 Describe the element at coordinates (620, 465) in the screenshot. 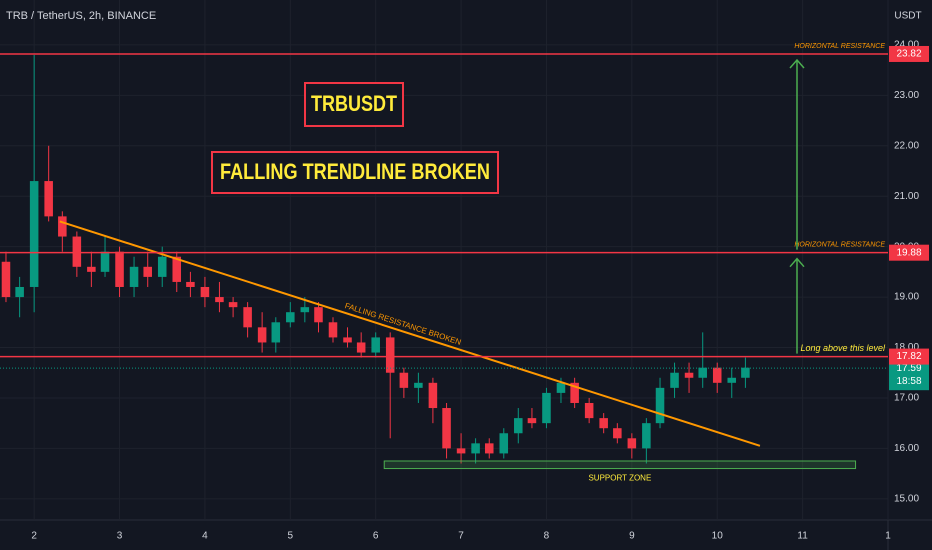

I see `support-zone` at that location.